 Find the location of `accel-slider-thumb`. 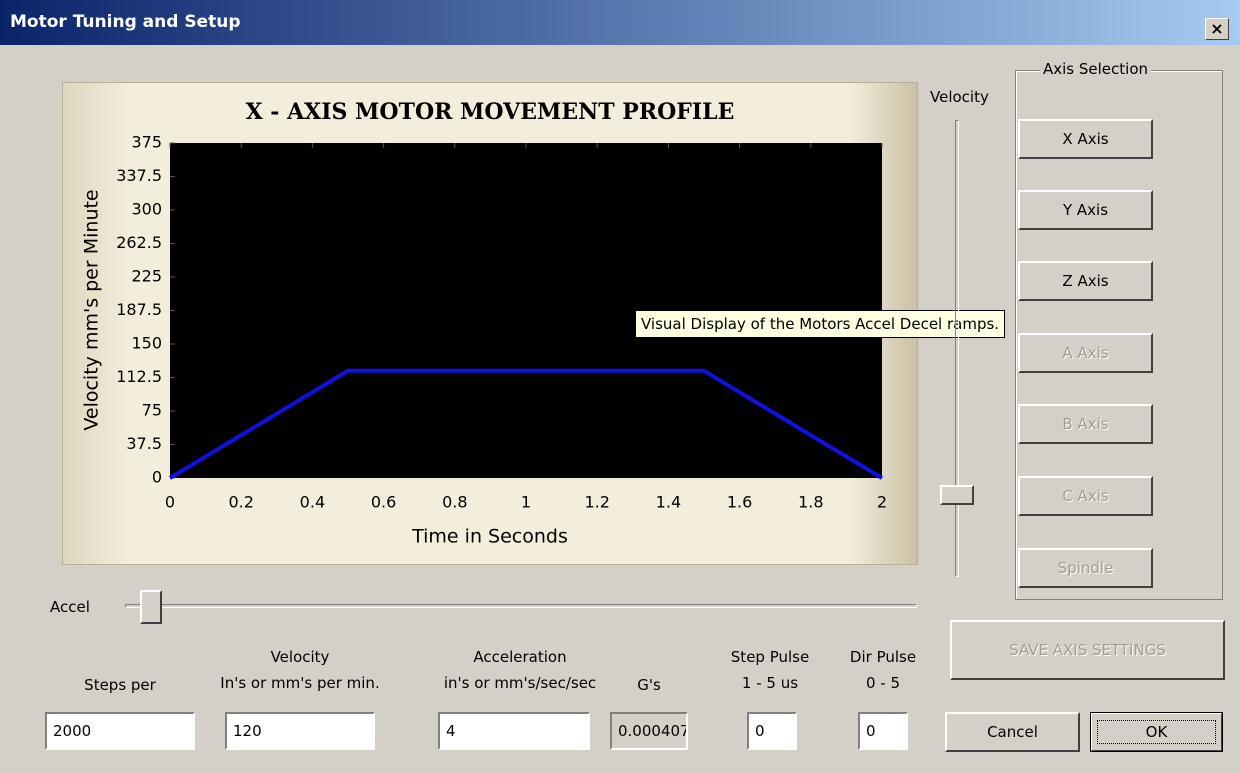

accel-slider-thumb is located at coordinates (151, 607).